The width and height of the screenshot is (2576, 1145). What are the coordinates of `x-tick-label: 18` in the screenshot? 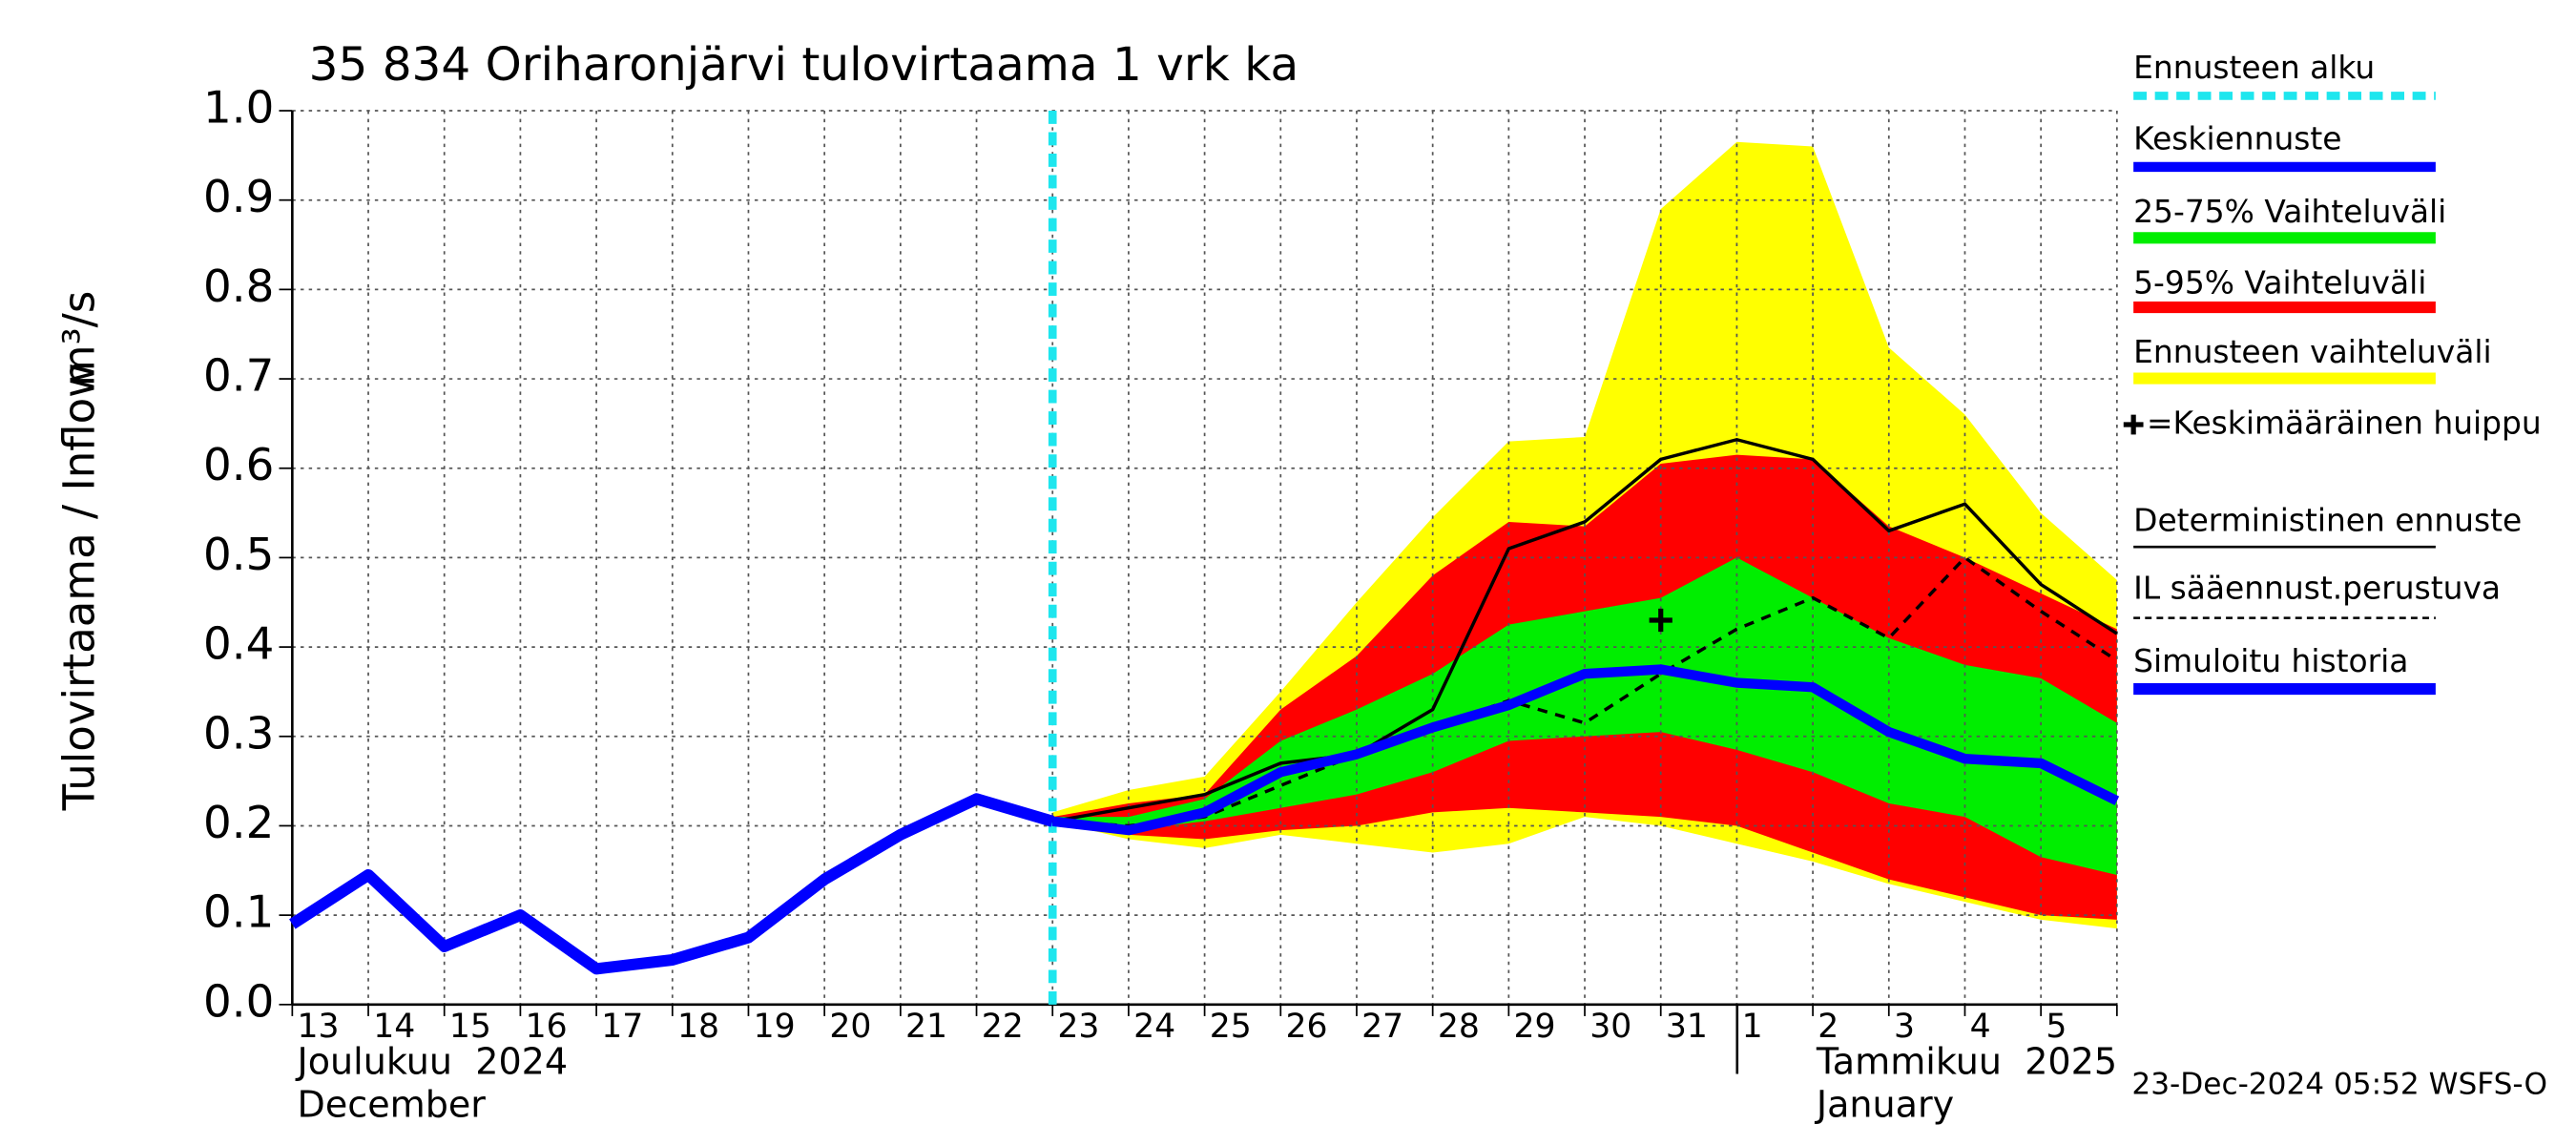 It's located at (698, 1027).